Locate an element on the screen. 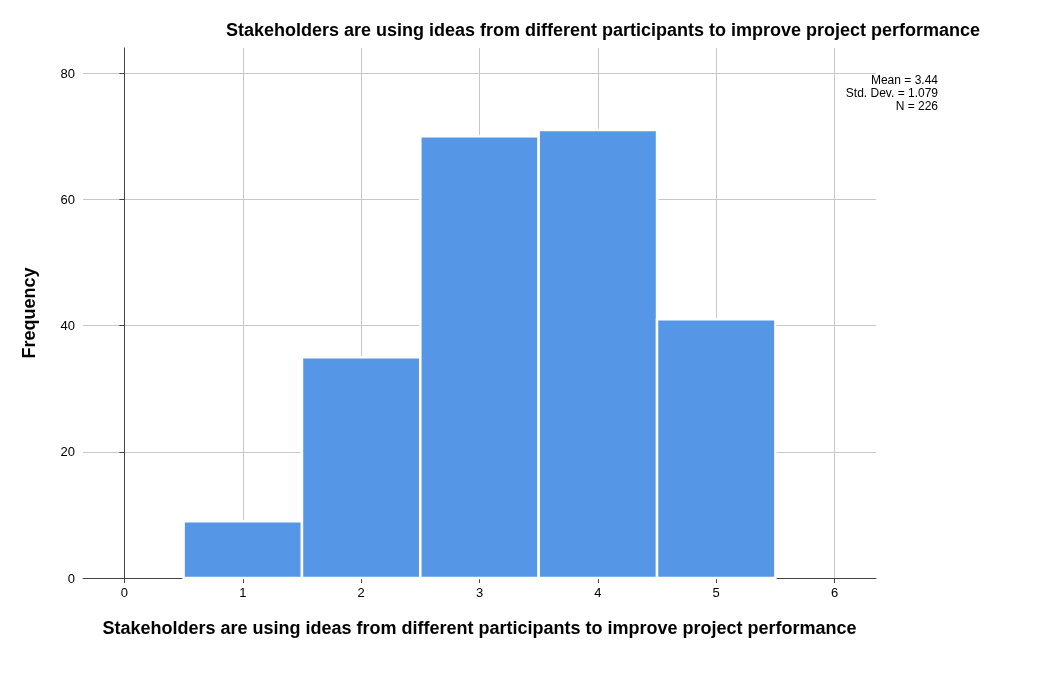 This screenshot has width=1064, height=678. y-tick-label: 60 is located at coordinates (67, 199).